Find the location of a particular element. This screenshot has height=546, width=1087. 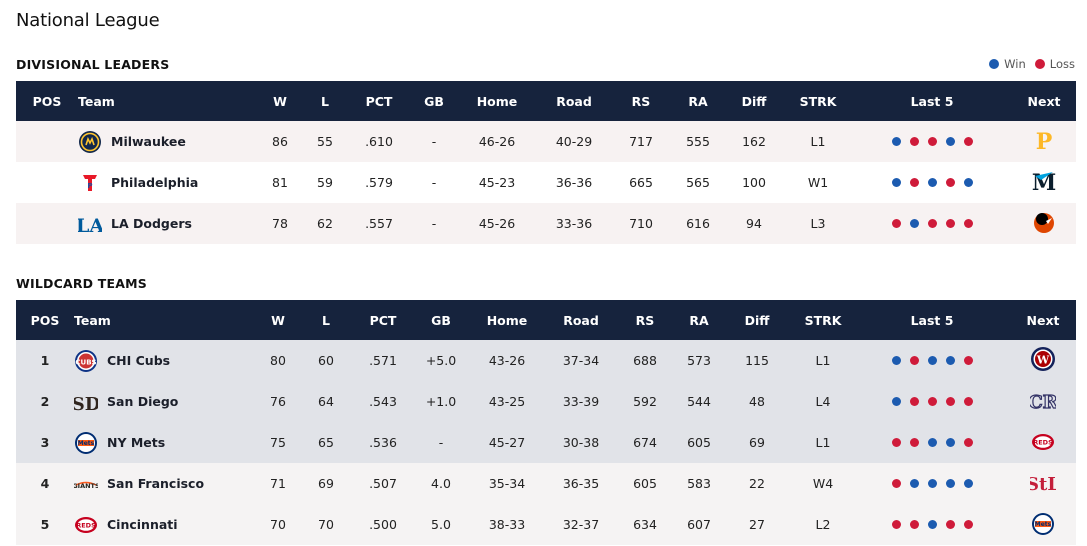

next-opponent-cell: W is located at coordinates (1043, 360).